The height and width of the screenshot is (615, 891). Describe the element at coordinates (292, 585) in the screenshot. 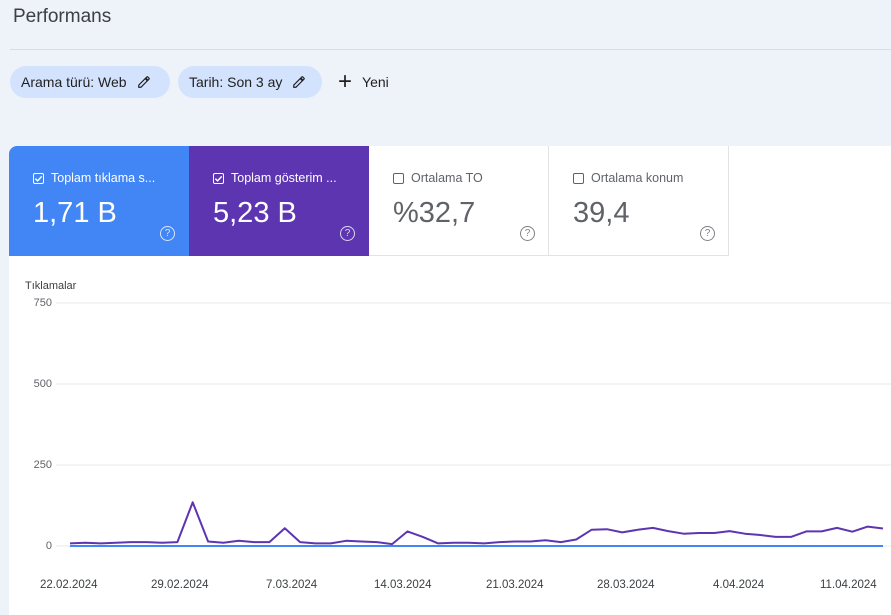

I see `x-tick-label: 7.03.2024` at that location.